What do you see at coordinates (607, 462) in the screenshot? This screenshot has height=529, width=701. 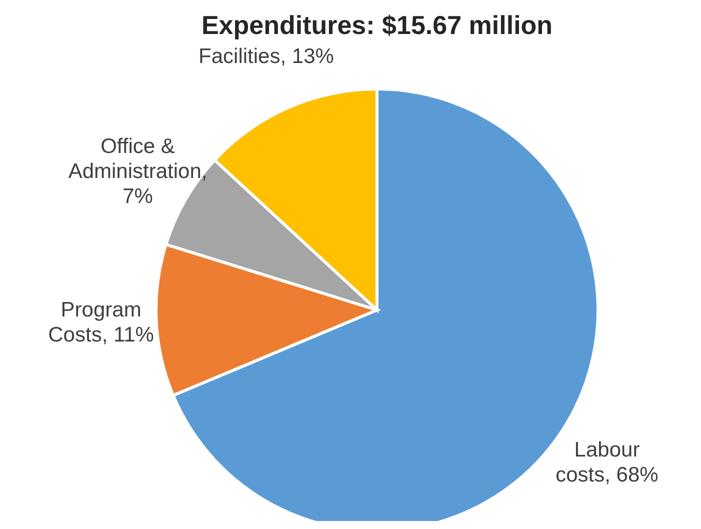 I see `slice-label: Labour costs, 68%` at bounding box center [607, 462].